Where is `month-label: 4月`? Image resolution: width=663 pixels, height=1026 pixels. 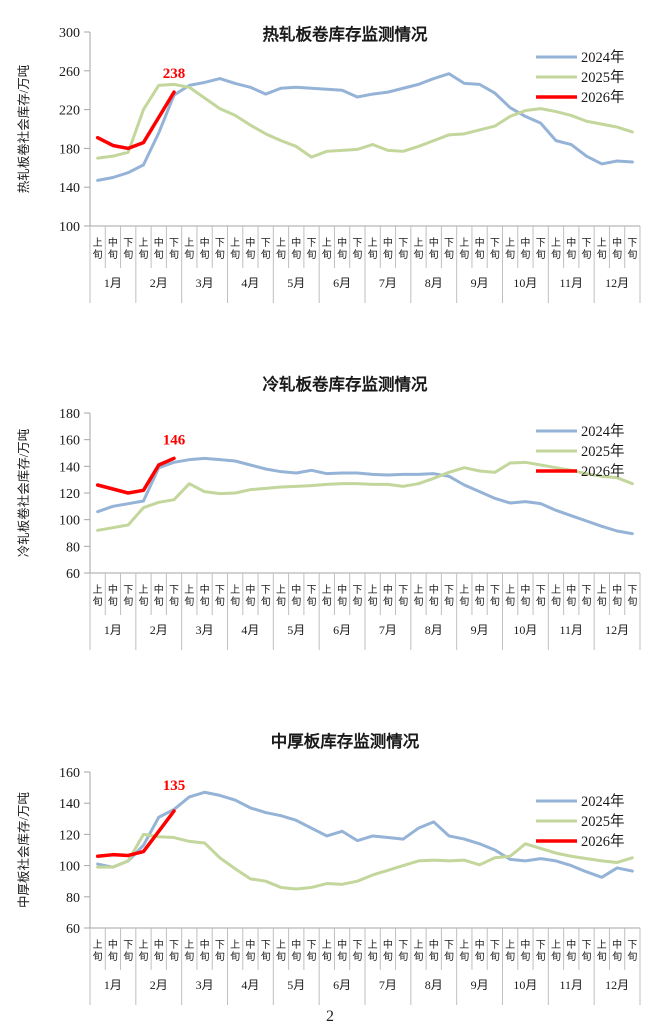
month-label: 4月 is located at coordinates (250, 985).